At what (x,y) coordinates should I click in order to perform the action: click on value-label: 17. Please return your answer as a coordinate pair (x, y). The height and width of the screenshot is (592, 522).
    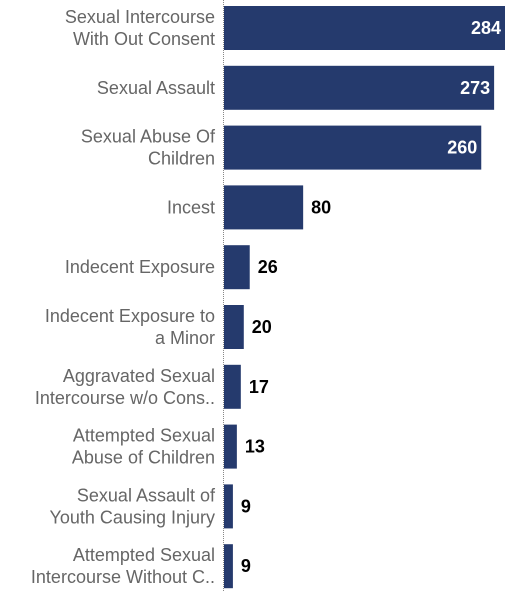
    Looking at the image, I should click on (259, 387).